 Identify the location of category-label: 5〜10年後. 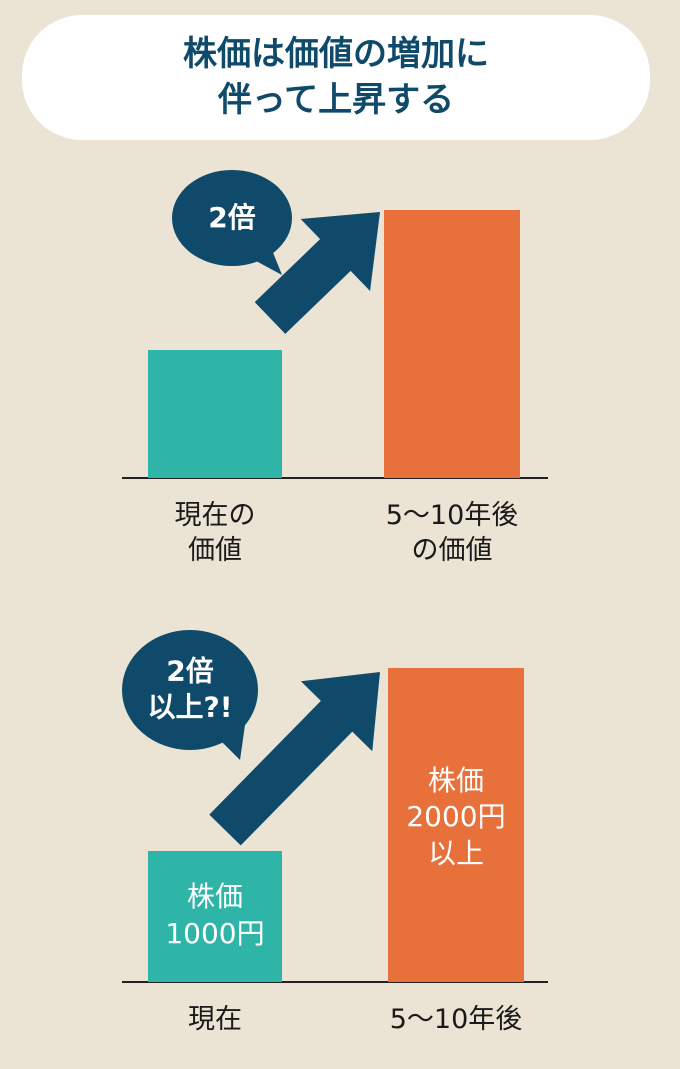
(456, 1019).